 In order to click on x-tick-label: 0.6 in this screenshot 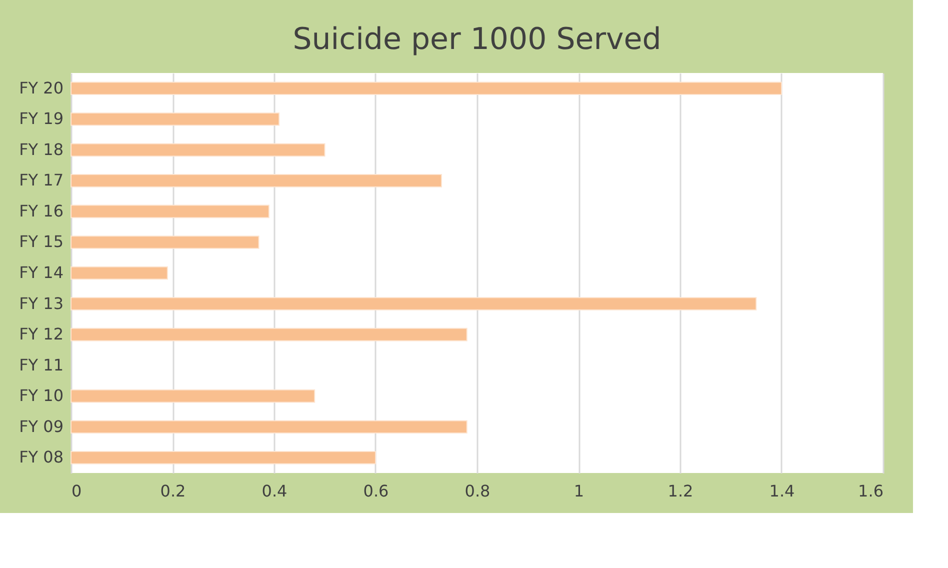, I will do `click(376, 491)`.